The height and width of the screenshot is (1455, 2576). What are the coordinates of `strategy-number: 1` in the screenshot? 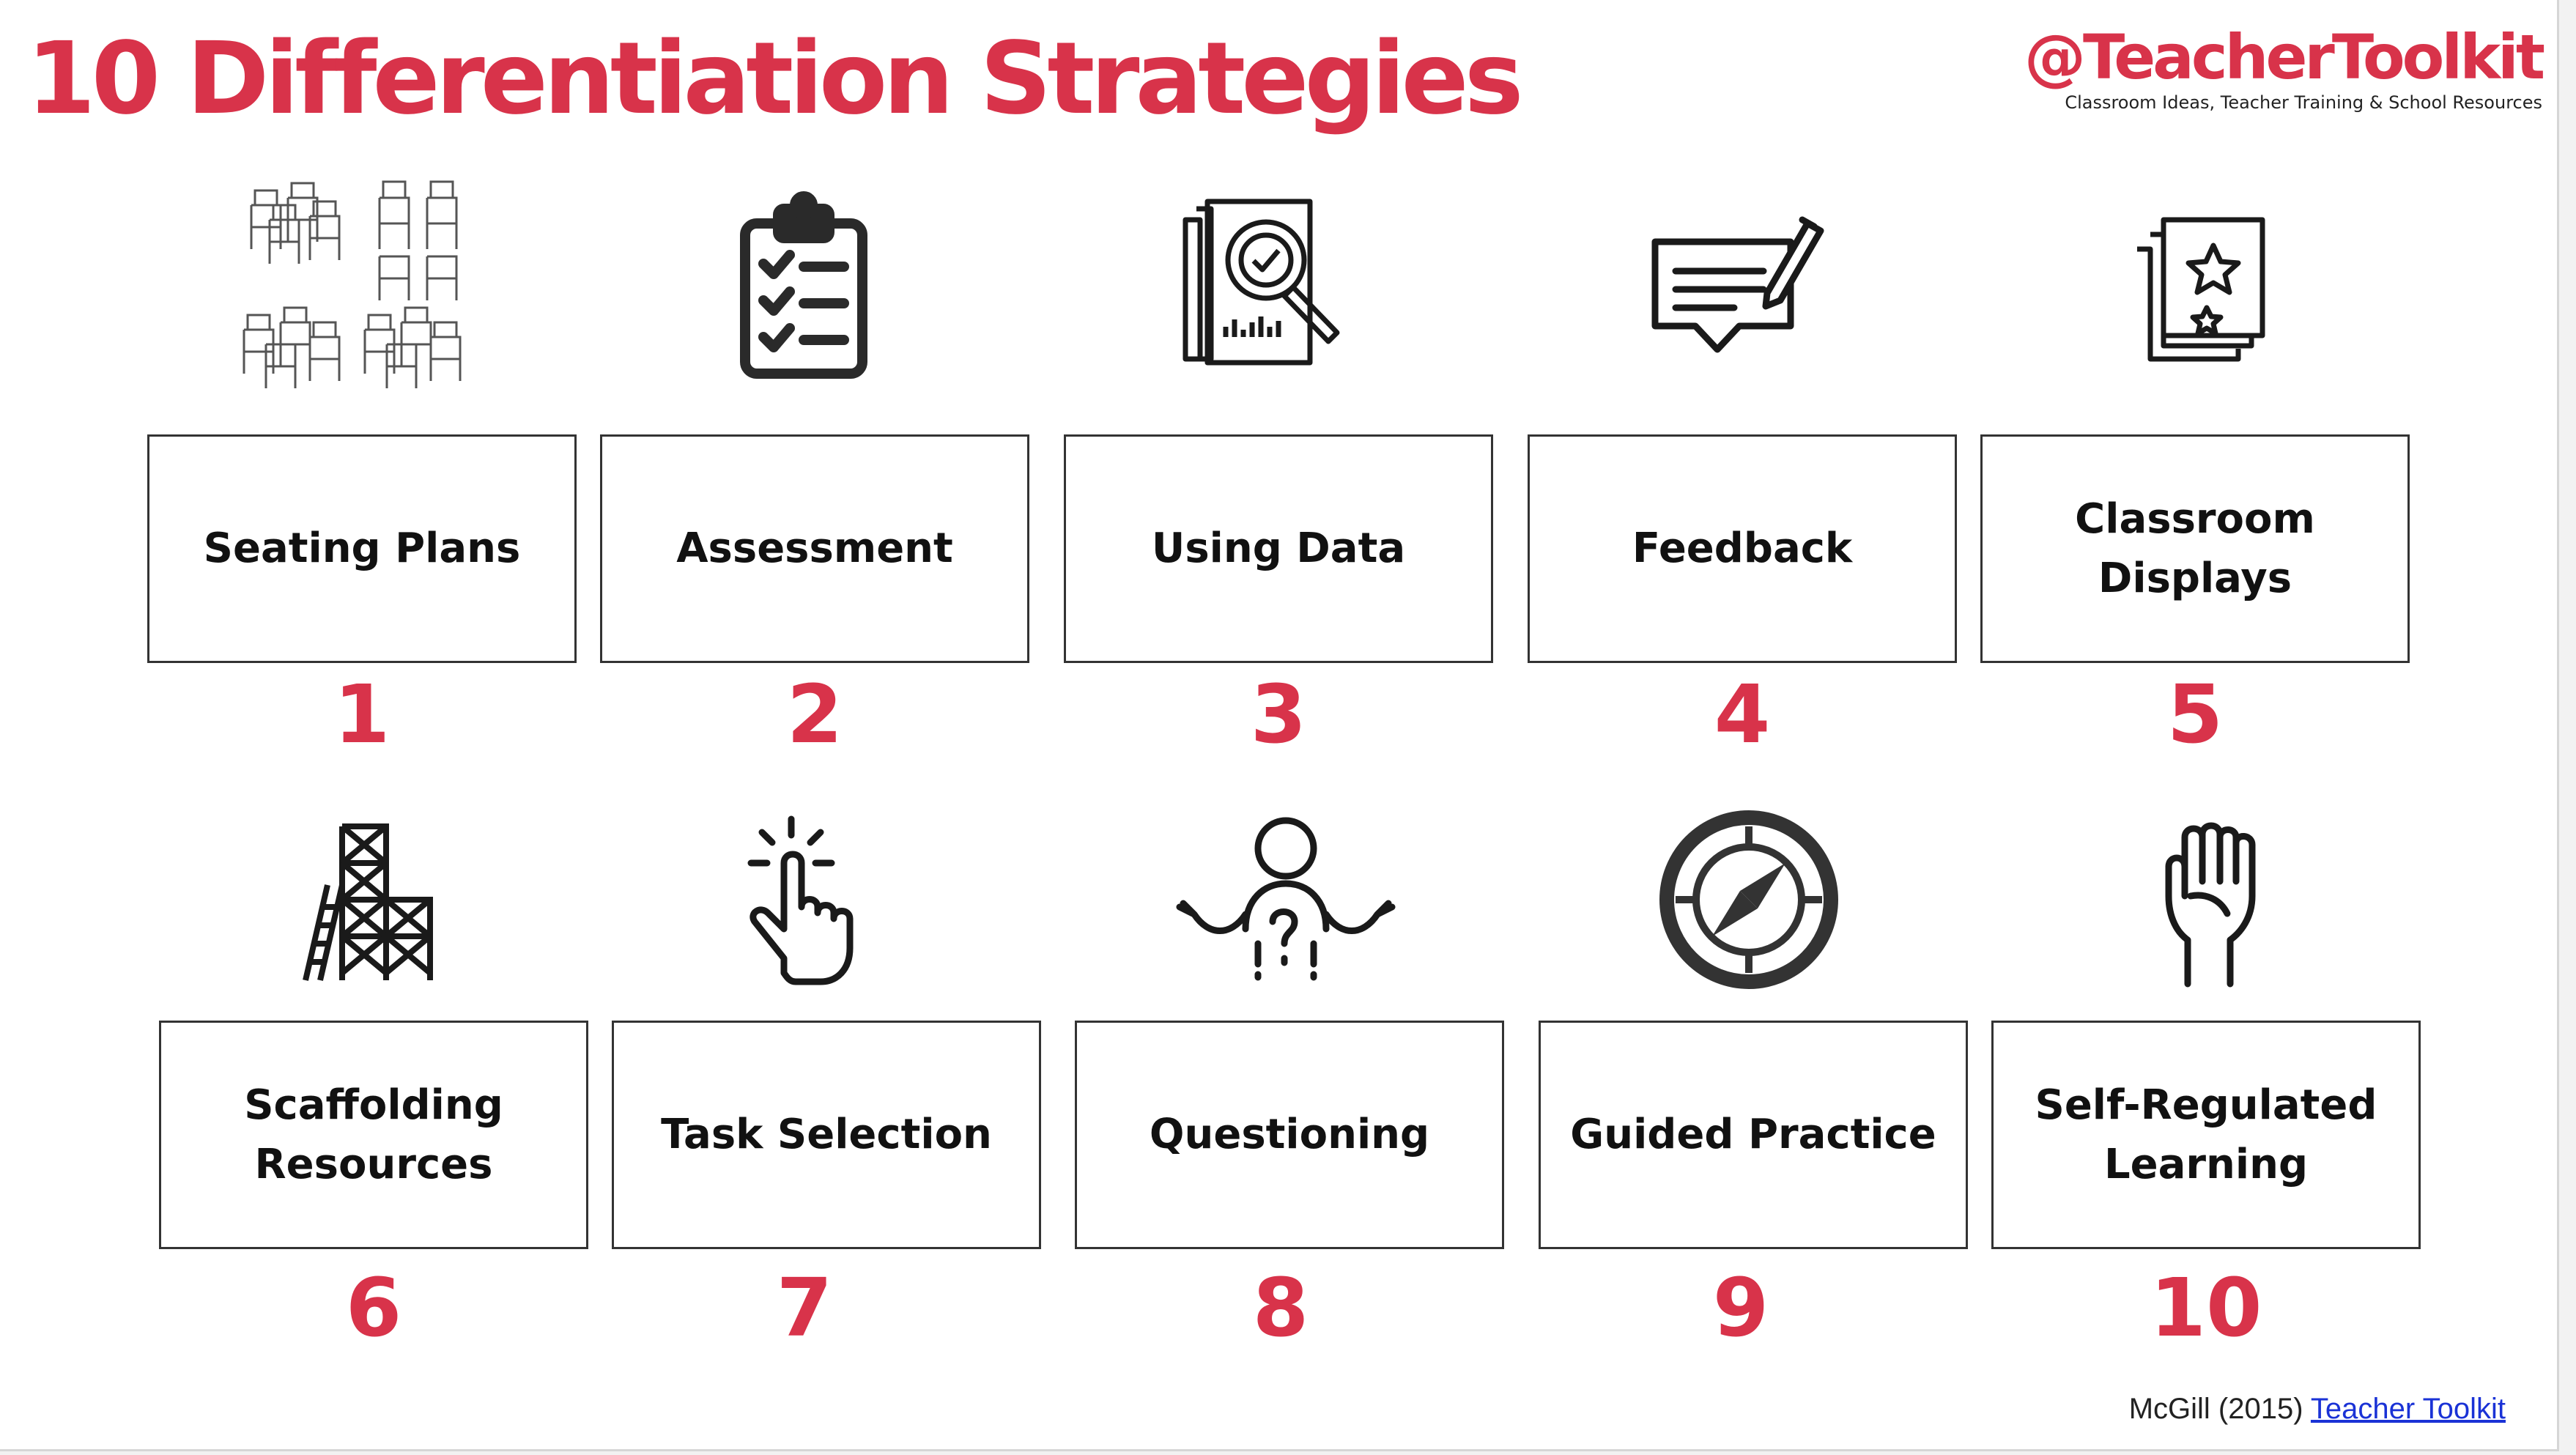 It's located at (362, 714).